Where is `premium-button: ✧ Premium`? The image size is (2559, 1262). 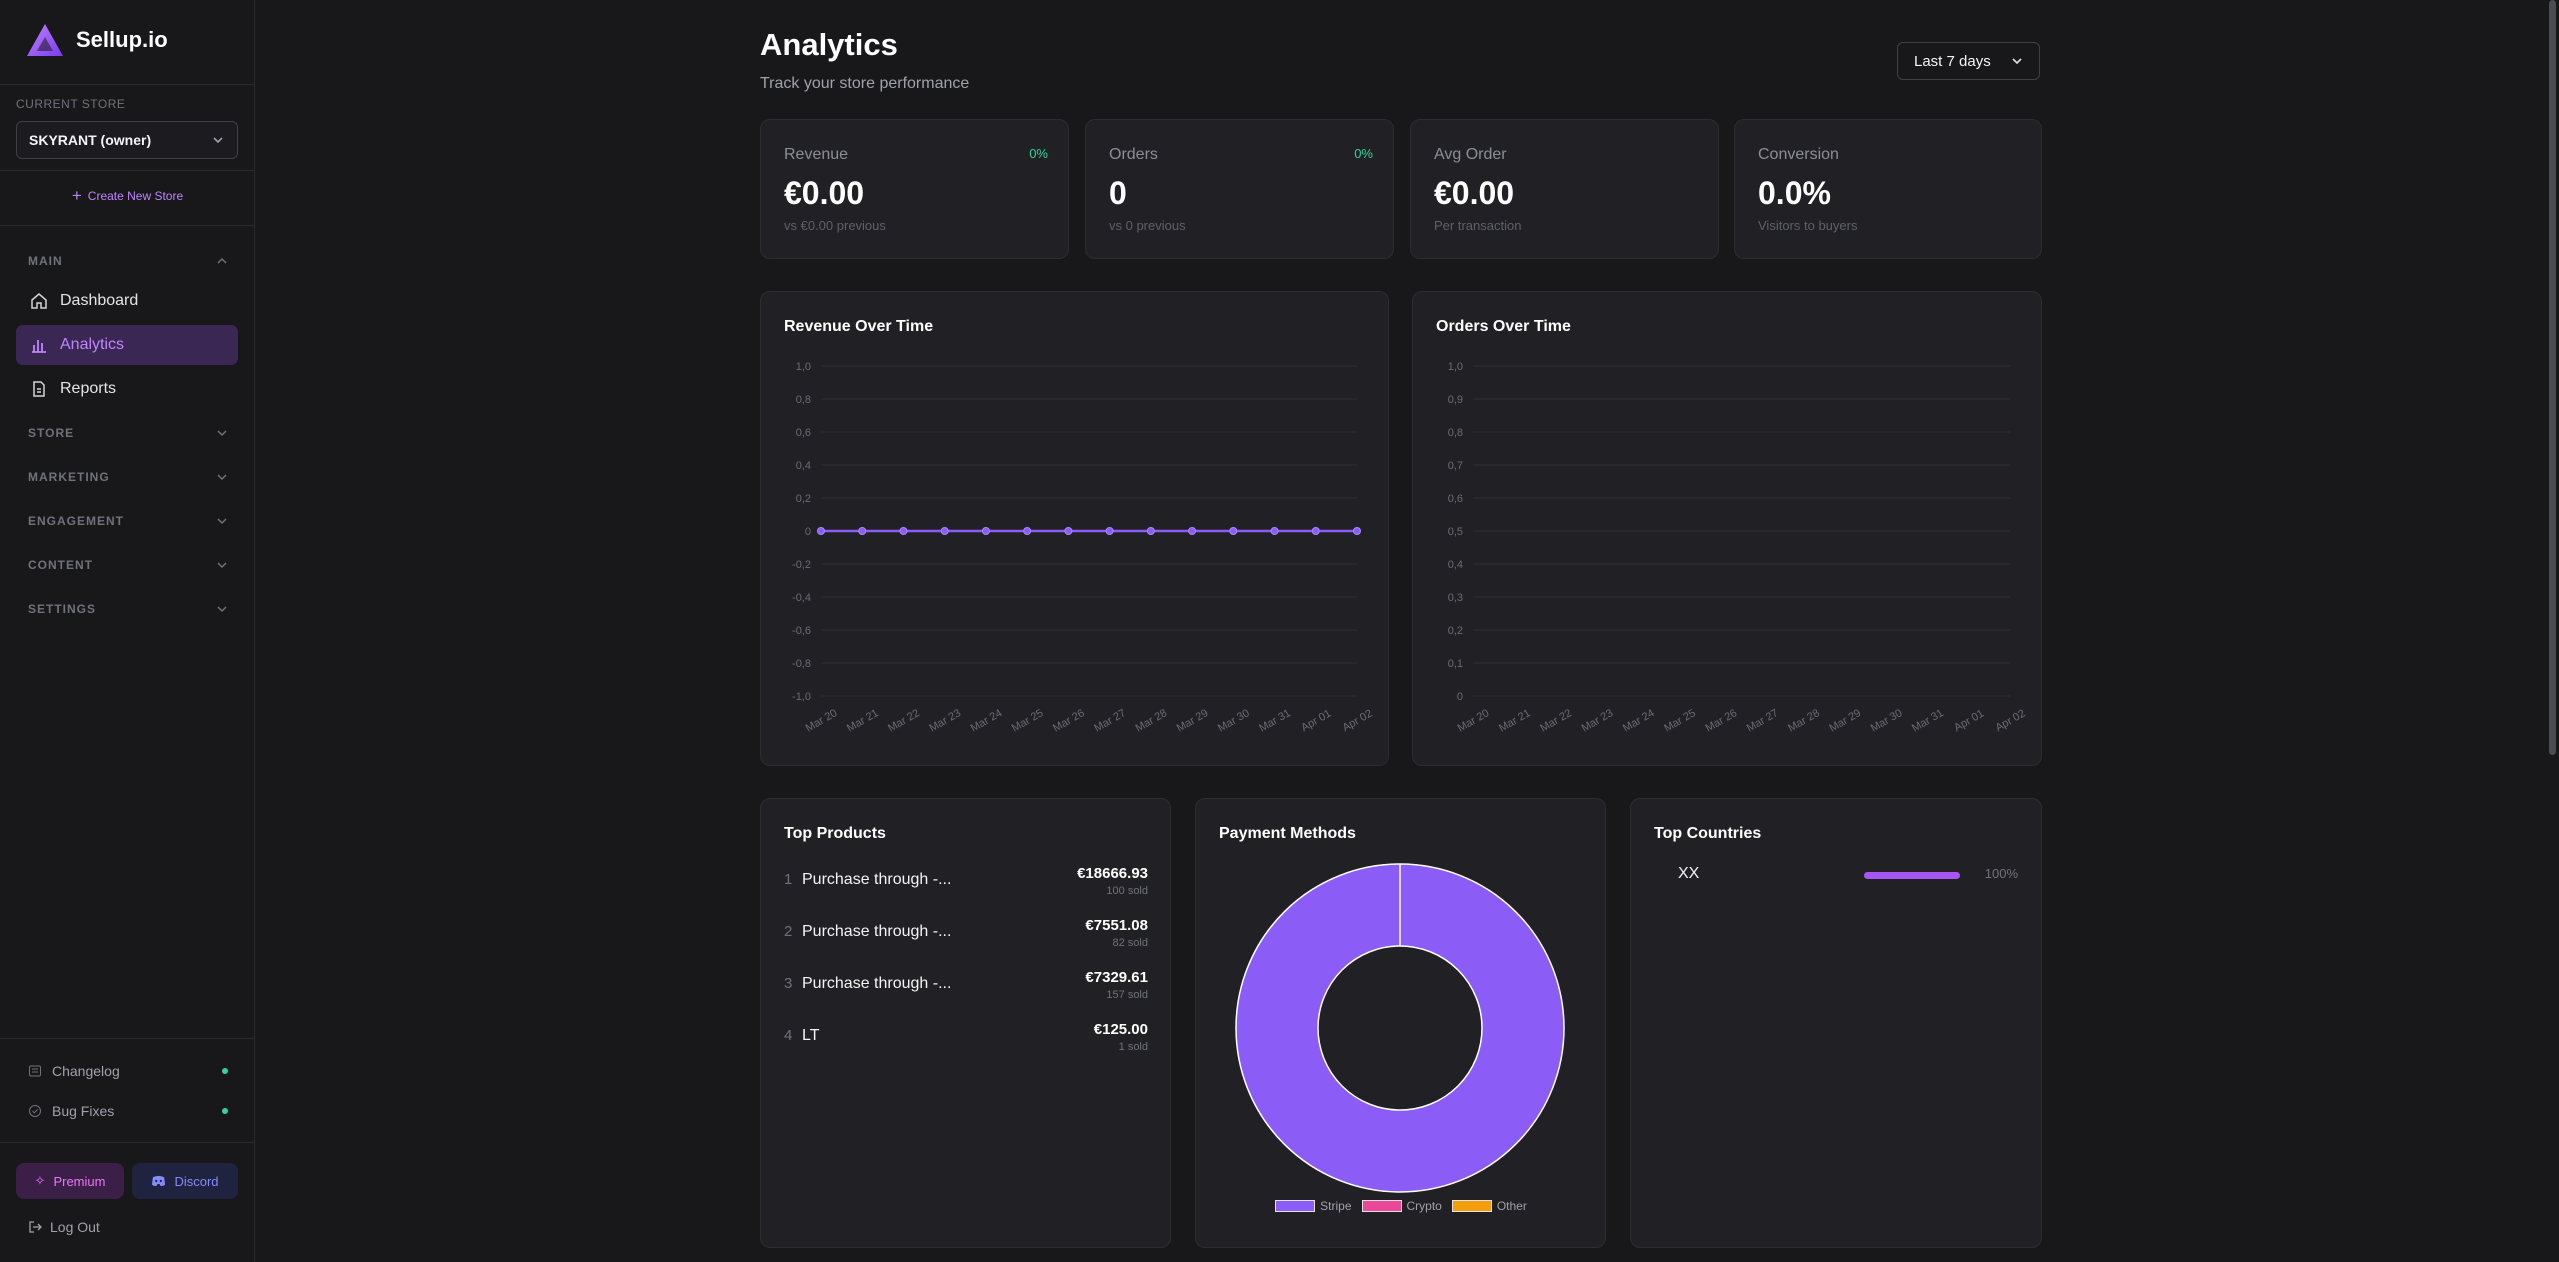 premium-button: ✧ Premium is located at coordinates (70, 1181).